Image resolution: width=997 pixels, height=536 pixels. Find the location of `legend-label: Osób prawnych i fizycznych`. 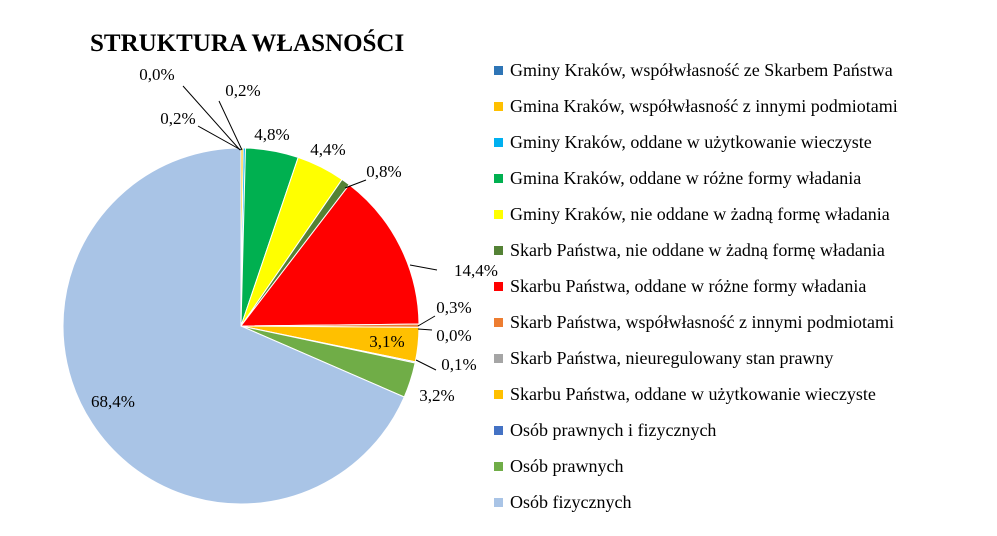

legend-label: Osób prawnych i fizycznych is located at coordinates (613, 430).